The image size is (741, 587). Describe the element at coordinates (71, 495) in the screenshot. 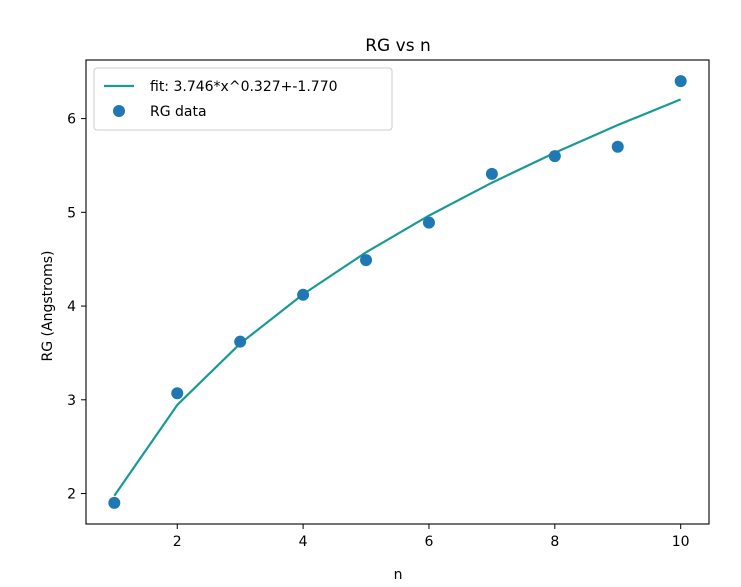

I see `y-tick-label: 2` at that location.